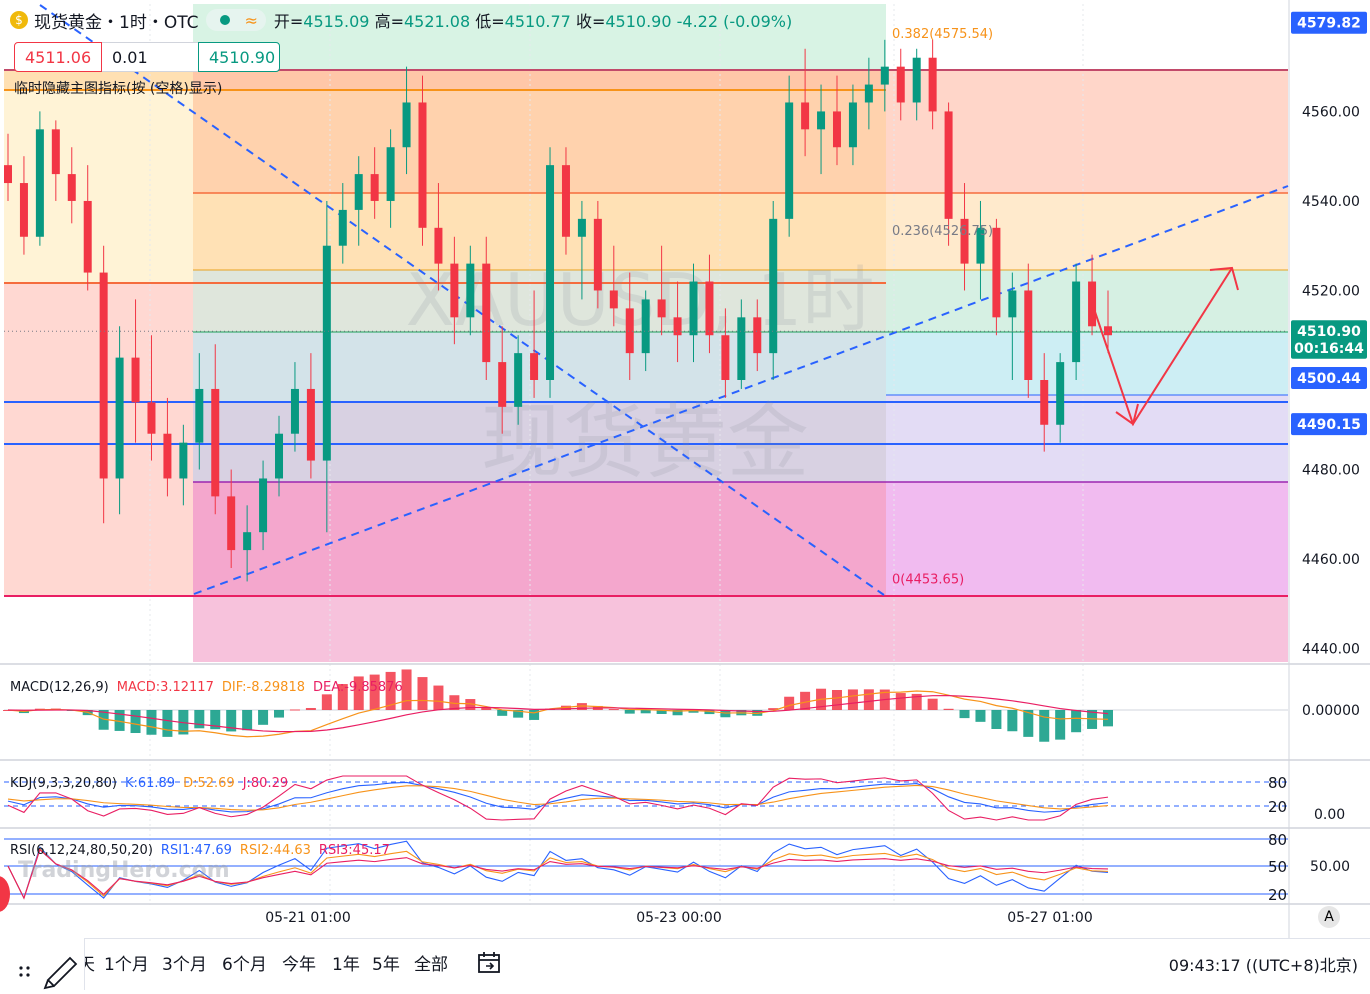 The image size is (1370, 994). I want to click on fib-label-2: 0(4453.65), so click(928, 579).